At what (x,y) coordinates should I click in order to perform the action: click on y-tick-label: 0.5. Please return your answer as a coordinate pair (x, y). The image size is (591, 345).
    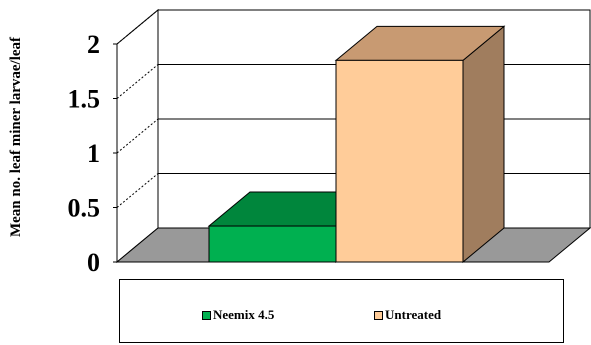
    Looking at the image, I should click on (84, 208).